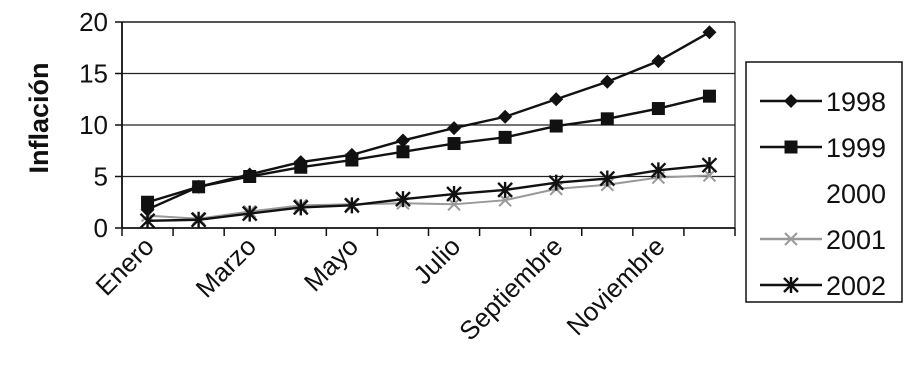 Image resolution: width=907 pixels, height=390 pixels. I want to click on legend: 1998 1999 2000 2001 2002, so click(824, 182).